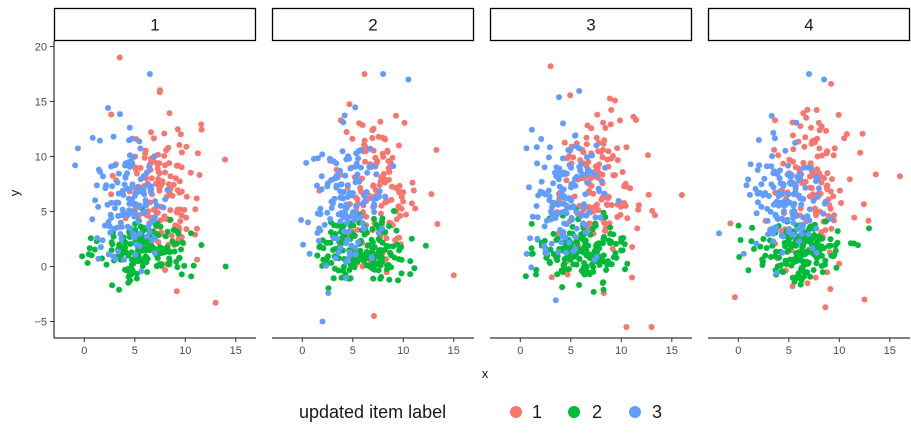 This screenshot has height=438, width=911. I want to click on facet-strip-label: 3, so click(590, 25).